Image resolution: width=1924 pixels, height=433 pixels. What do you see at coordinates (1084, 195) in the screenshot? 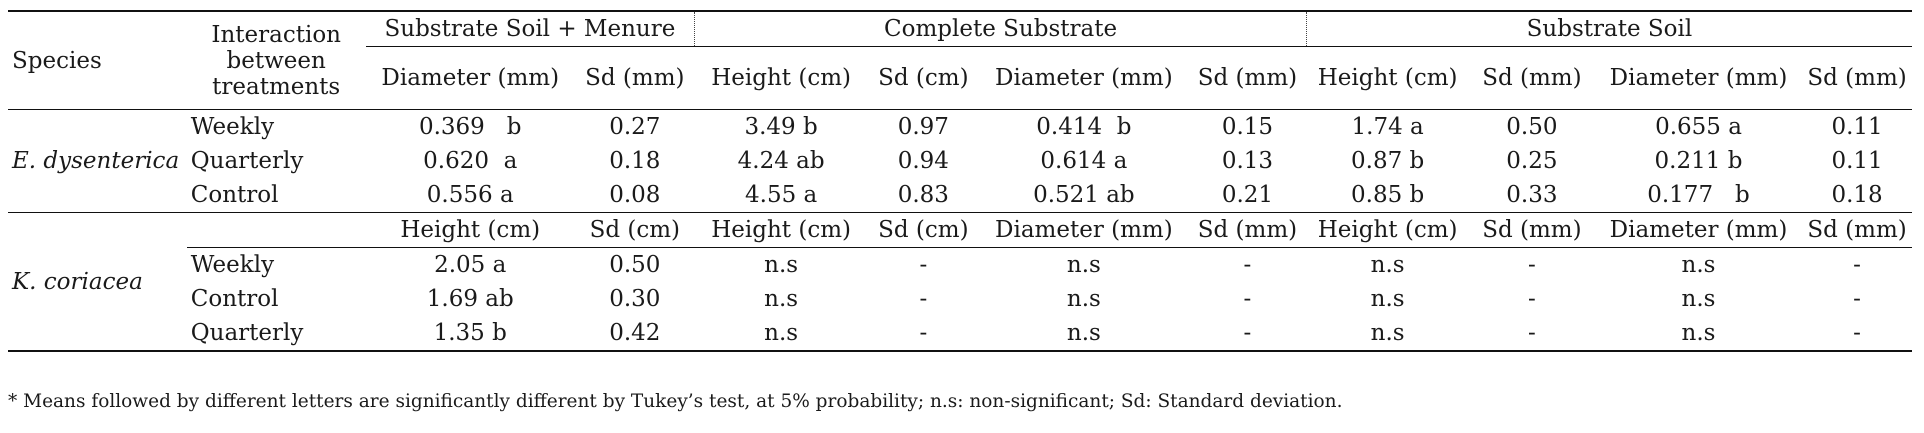
I see `table-cell: 0.521 ab` at bounding box center [1084, 195].